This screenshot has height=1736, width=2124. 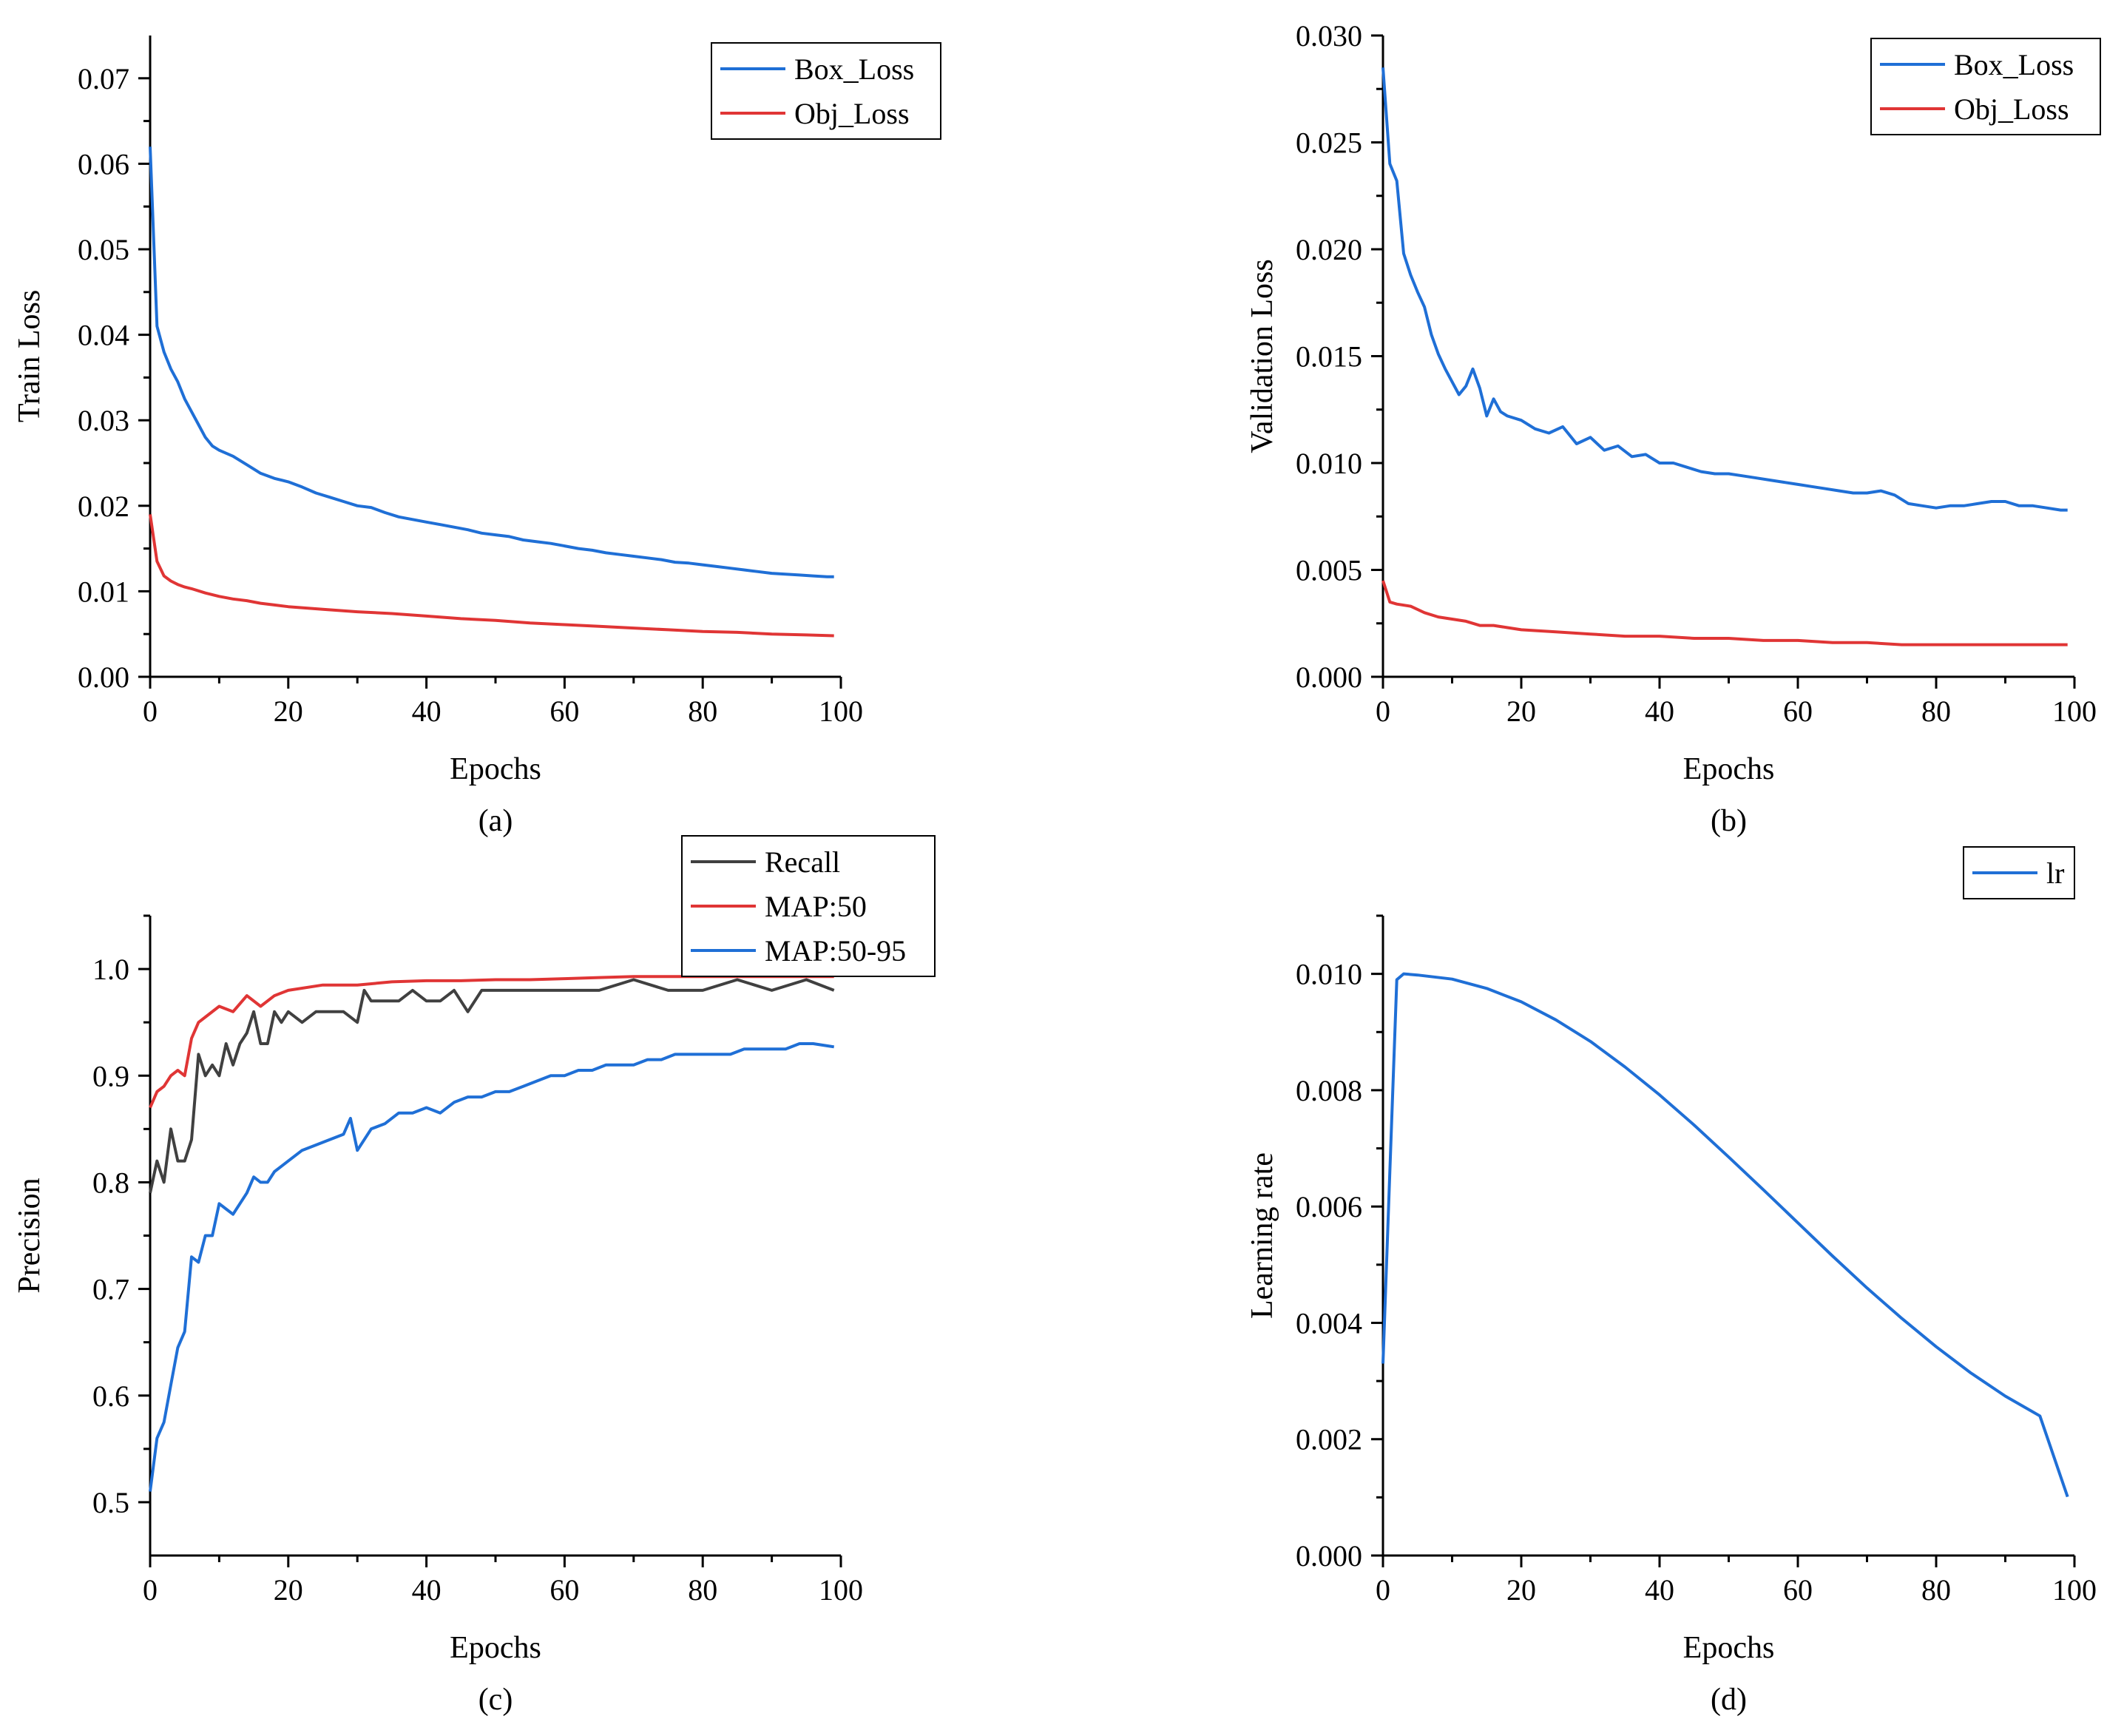 What do you see at coordinates (103, 249) in the screenshot?
I see `y-tick-label: 0.05` at bounding box center [103, 249].